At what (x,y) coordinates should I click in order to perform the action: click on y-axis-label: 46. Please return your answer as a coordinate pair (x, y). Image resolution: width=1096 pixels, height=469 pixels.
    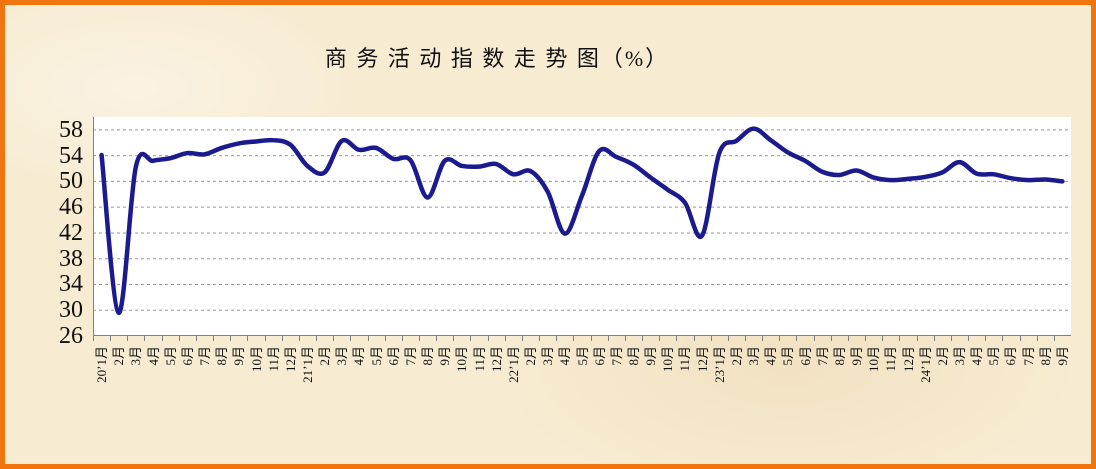
    Looking at the image, I should click on (71, 207).